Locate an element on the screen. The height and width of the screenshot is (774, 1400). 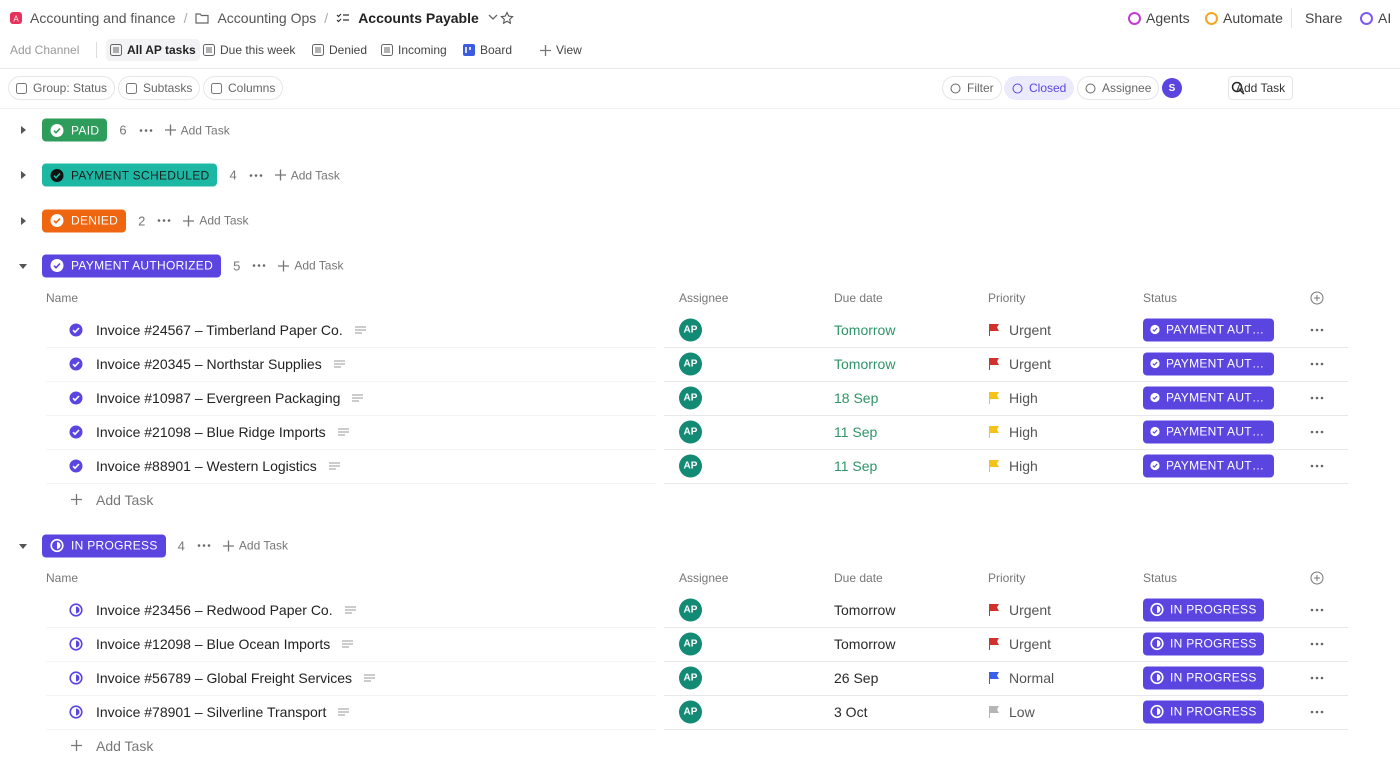
view-tab: Due this week is located at coordinates (249, 50).